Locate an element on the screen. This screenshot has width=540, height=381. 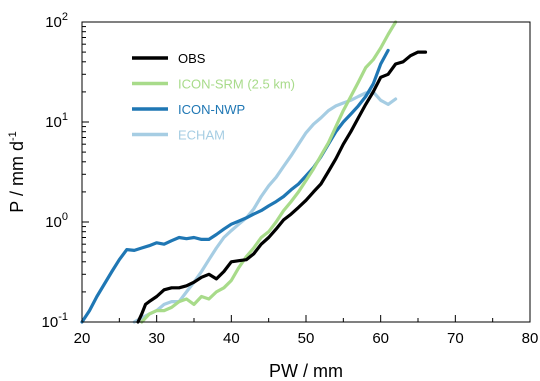
x-tick-label-70: 70 is located at coordinates (455, 338).